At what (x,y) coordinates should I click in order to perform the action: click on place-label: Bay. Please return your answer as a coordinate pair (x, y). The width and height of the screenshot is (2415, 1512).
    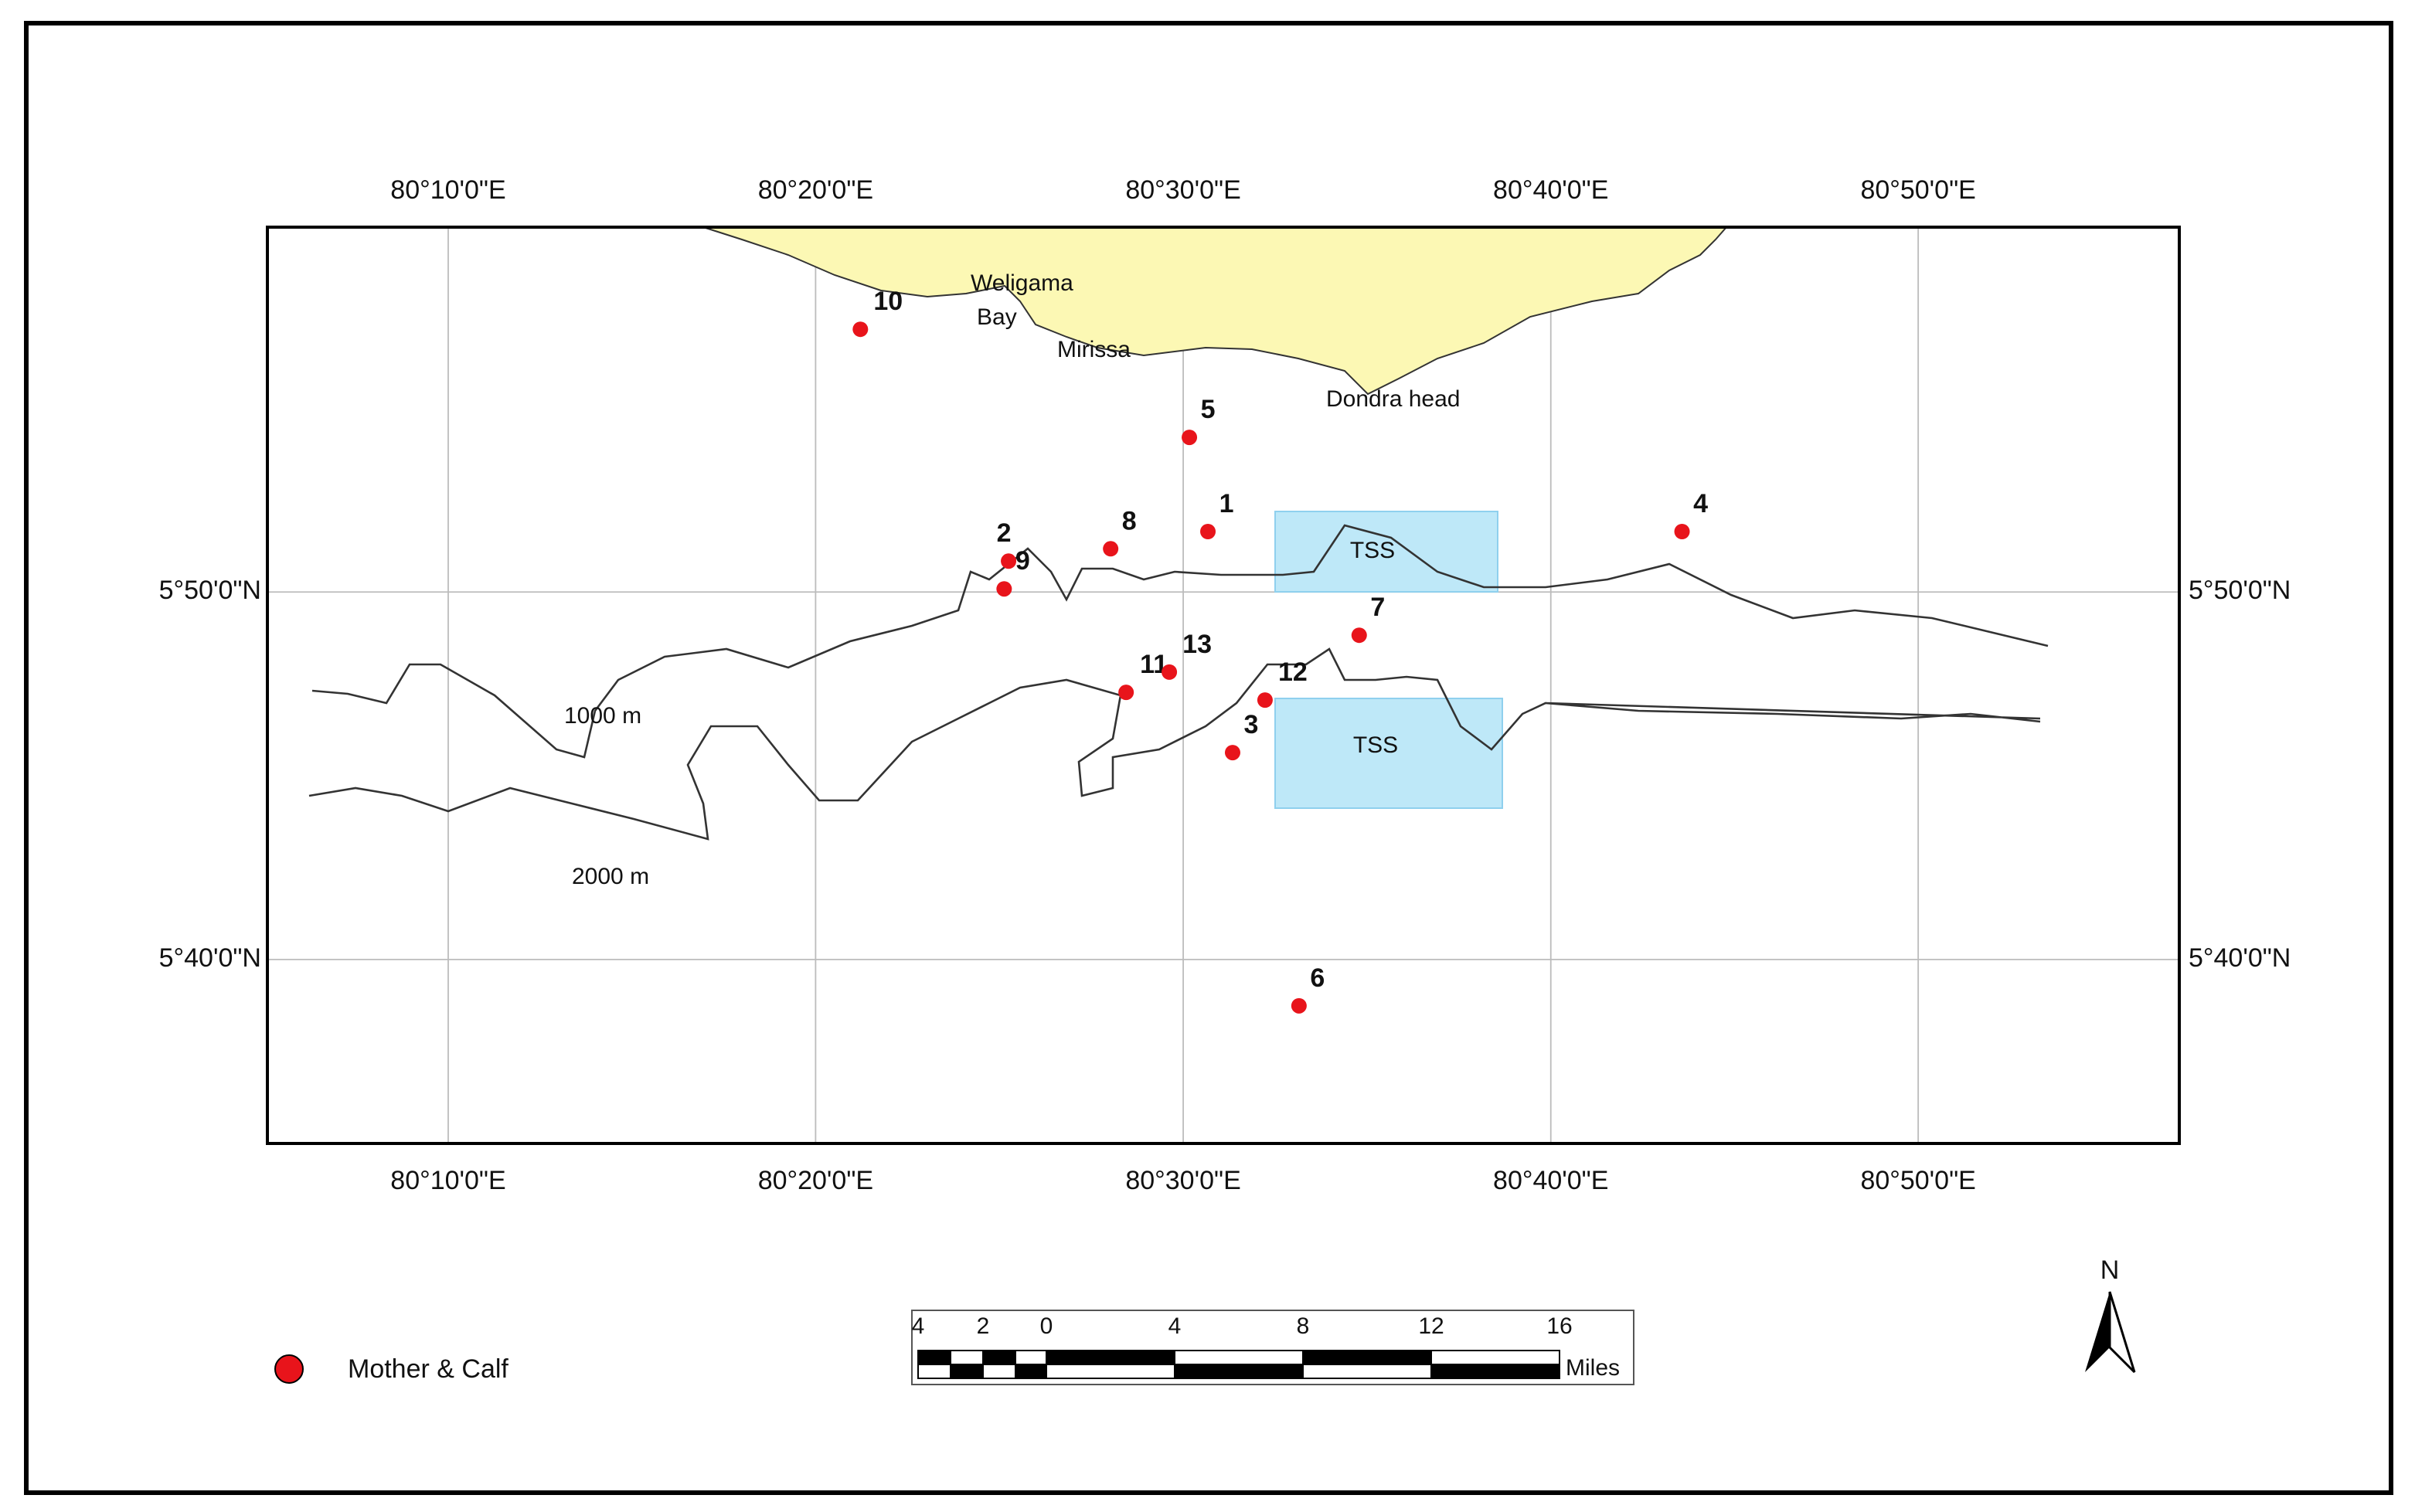
    Looking at the image, I should click on (997, 317).